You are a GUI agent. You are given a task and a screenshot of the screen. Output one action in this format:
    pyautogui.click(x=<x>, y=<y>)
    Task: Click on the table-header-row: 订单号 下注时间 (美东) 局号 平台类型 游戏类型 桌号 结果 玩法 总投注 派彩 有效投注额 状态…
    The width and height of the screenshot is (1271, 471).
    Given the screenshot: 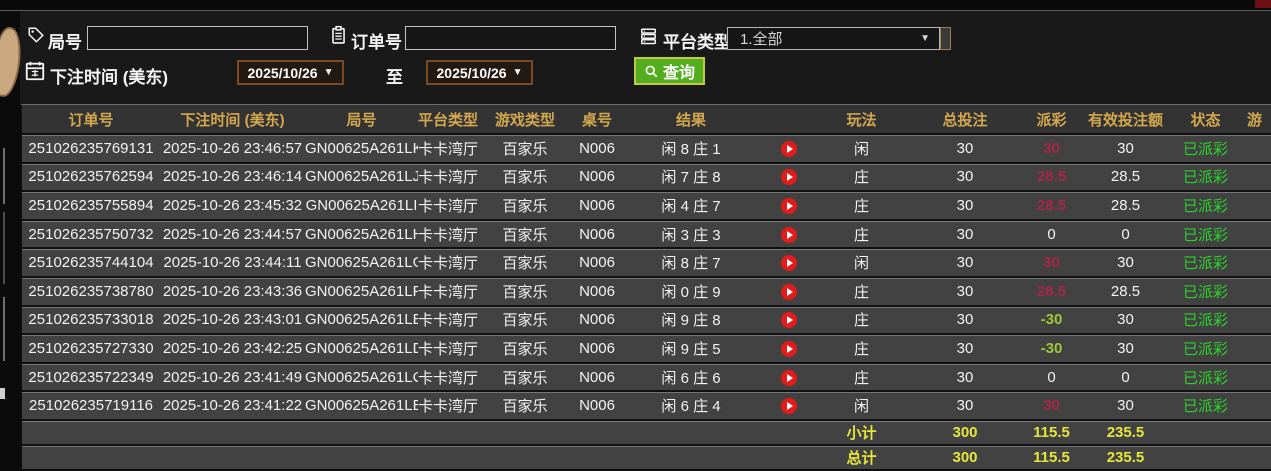 What is the action you would take?
    pyautogui.click(x=646, y=119)
    